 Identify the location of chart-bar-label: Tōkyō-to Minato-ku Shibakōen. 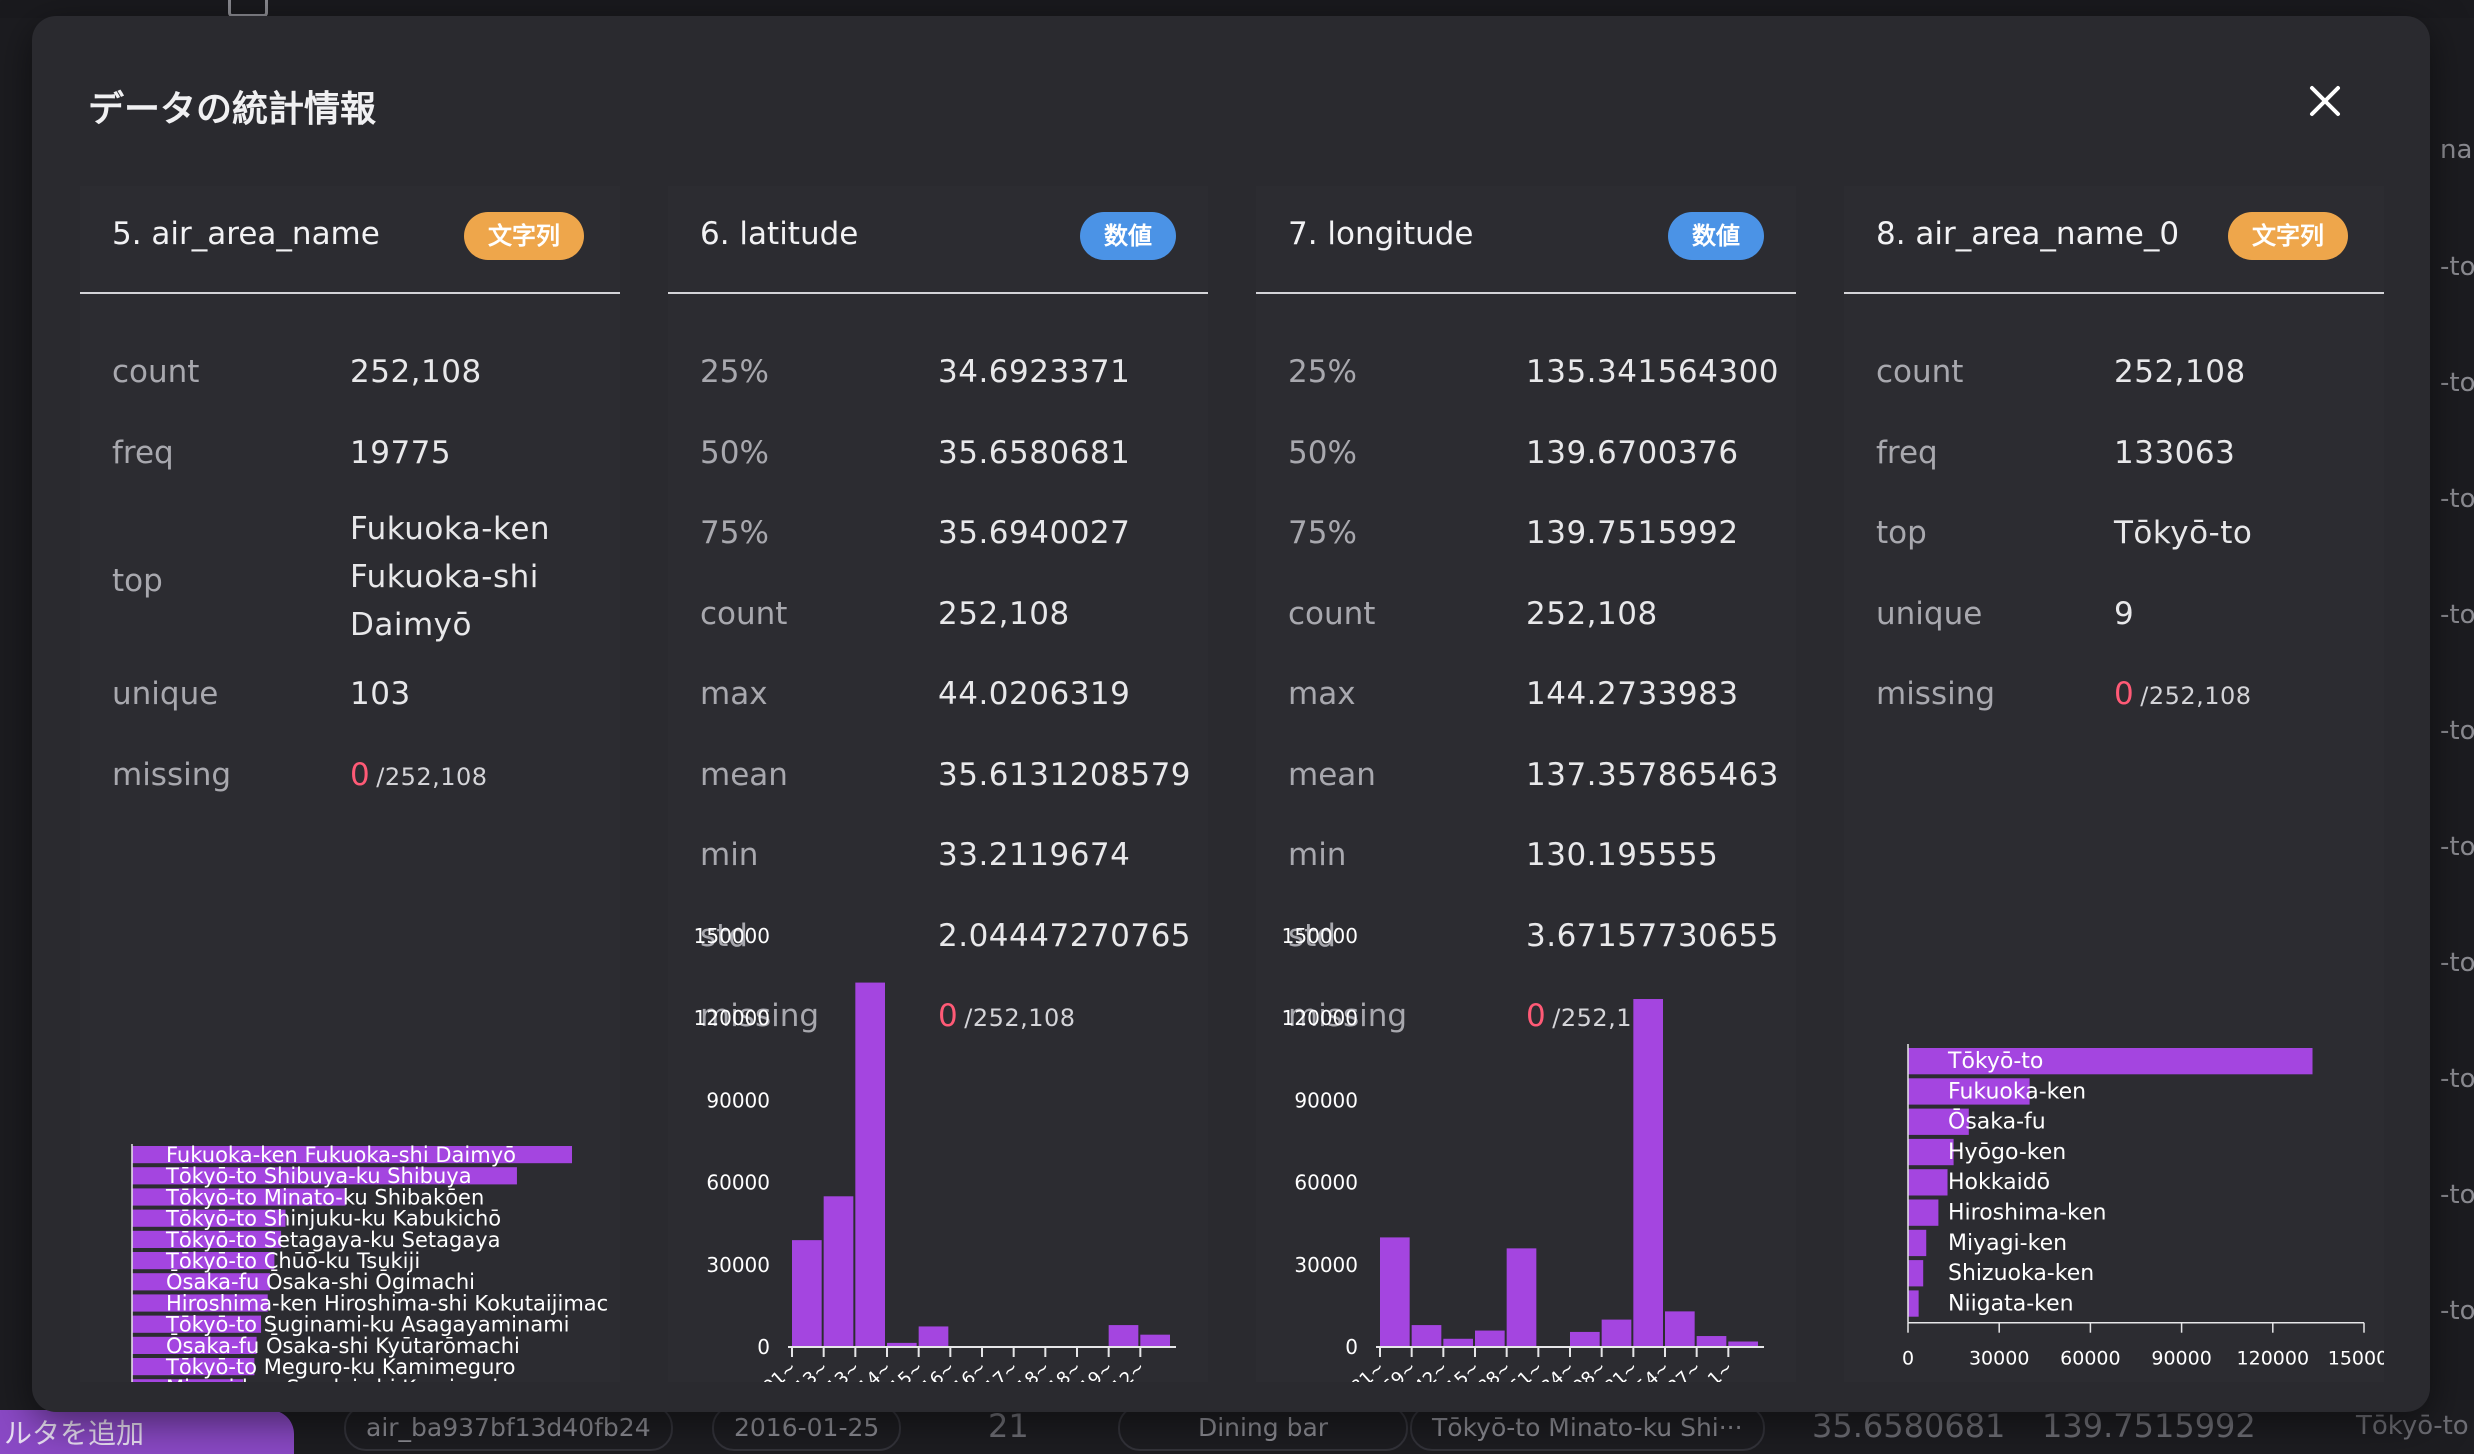
(324, 1197).